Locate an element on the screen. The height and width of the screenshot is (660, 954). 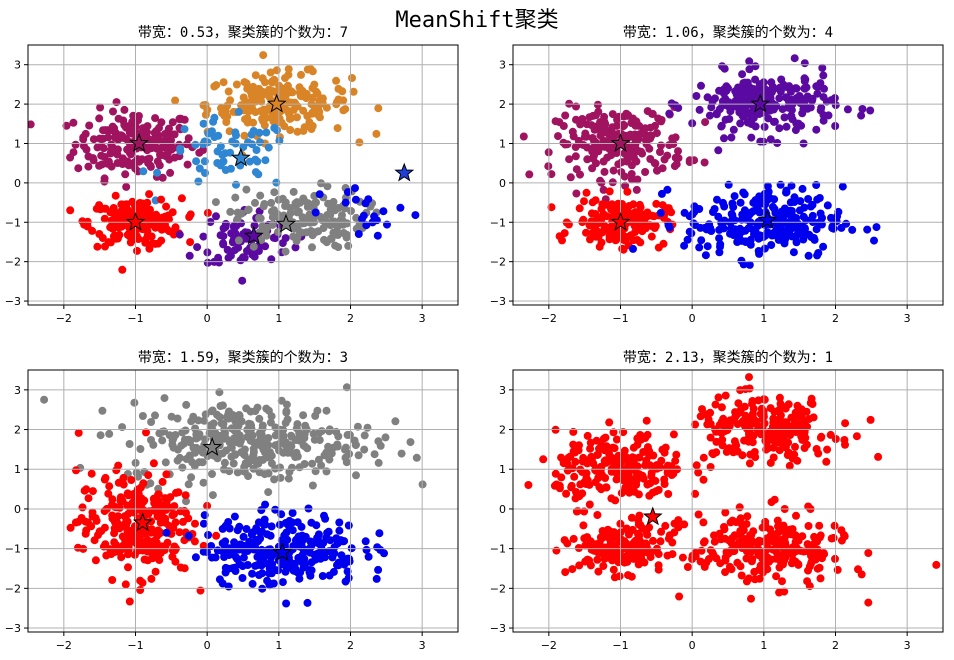
y-tick-label: 3 is located at coordinates (17, 65).